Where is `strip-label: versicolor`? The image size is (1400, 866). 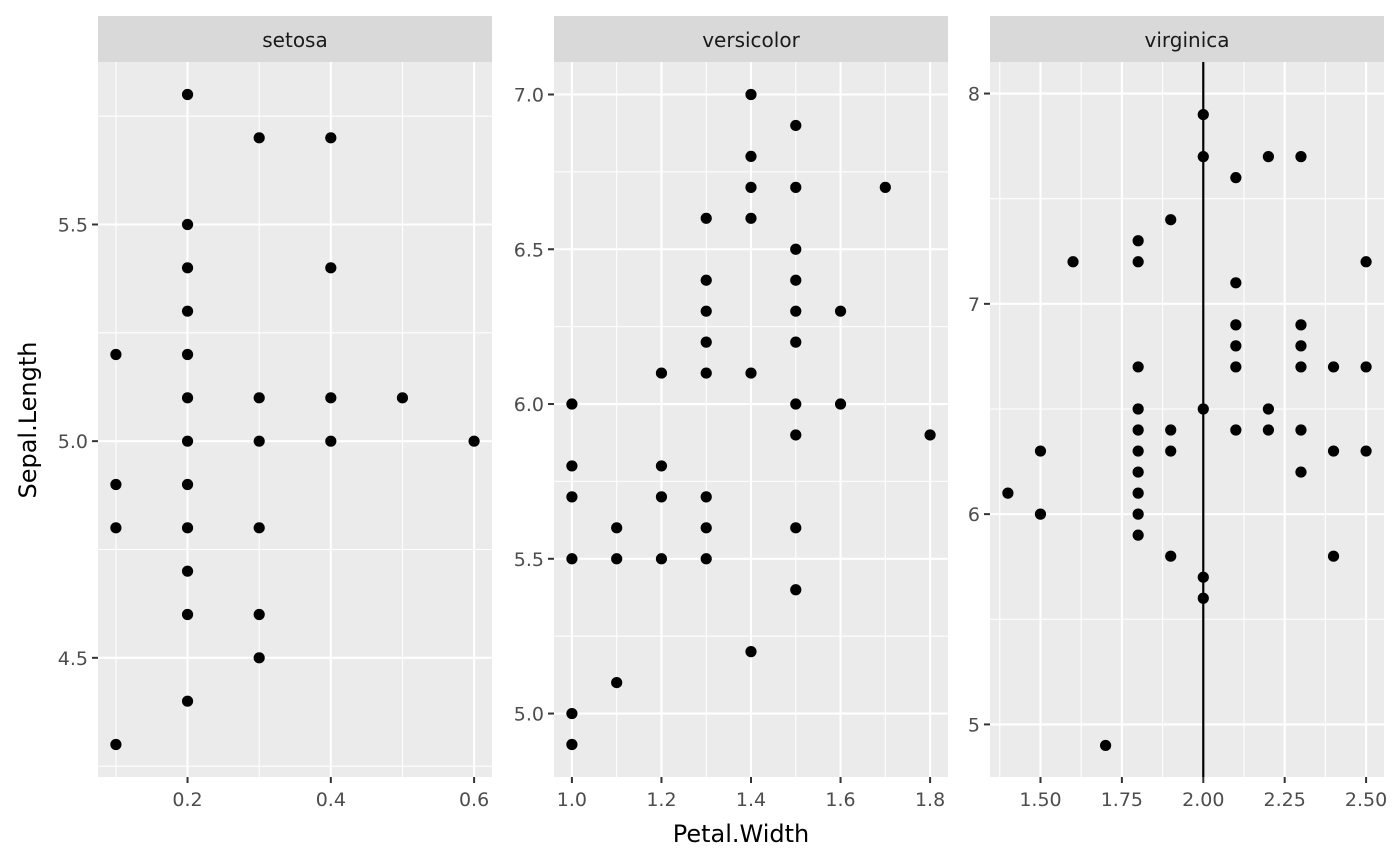 strip-label: versicolor is located at coordinates (751, 40).